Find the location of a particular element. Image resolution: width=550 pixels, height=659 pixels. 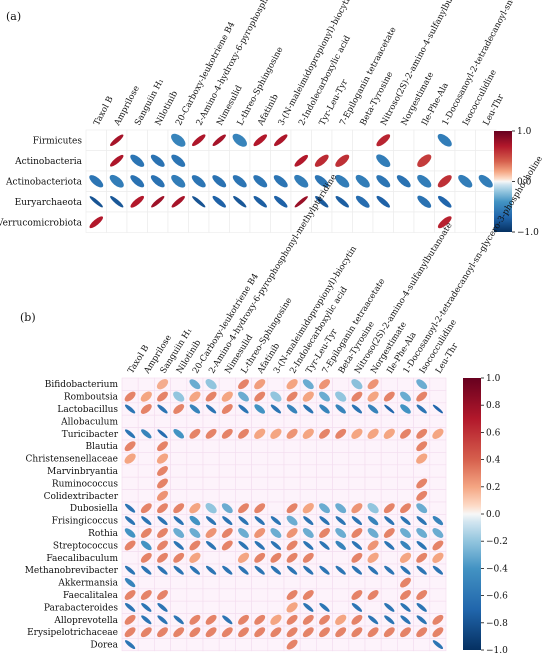

panel-a-colorbar-tick-label: −1.0 is located at coordinates (528, 233).